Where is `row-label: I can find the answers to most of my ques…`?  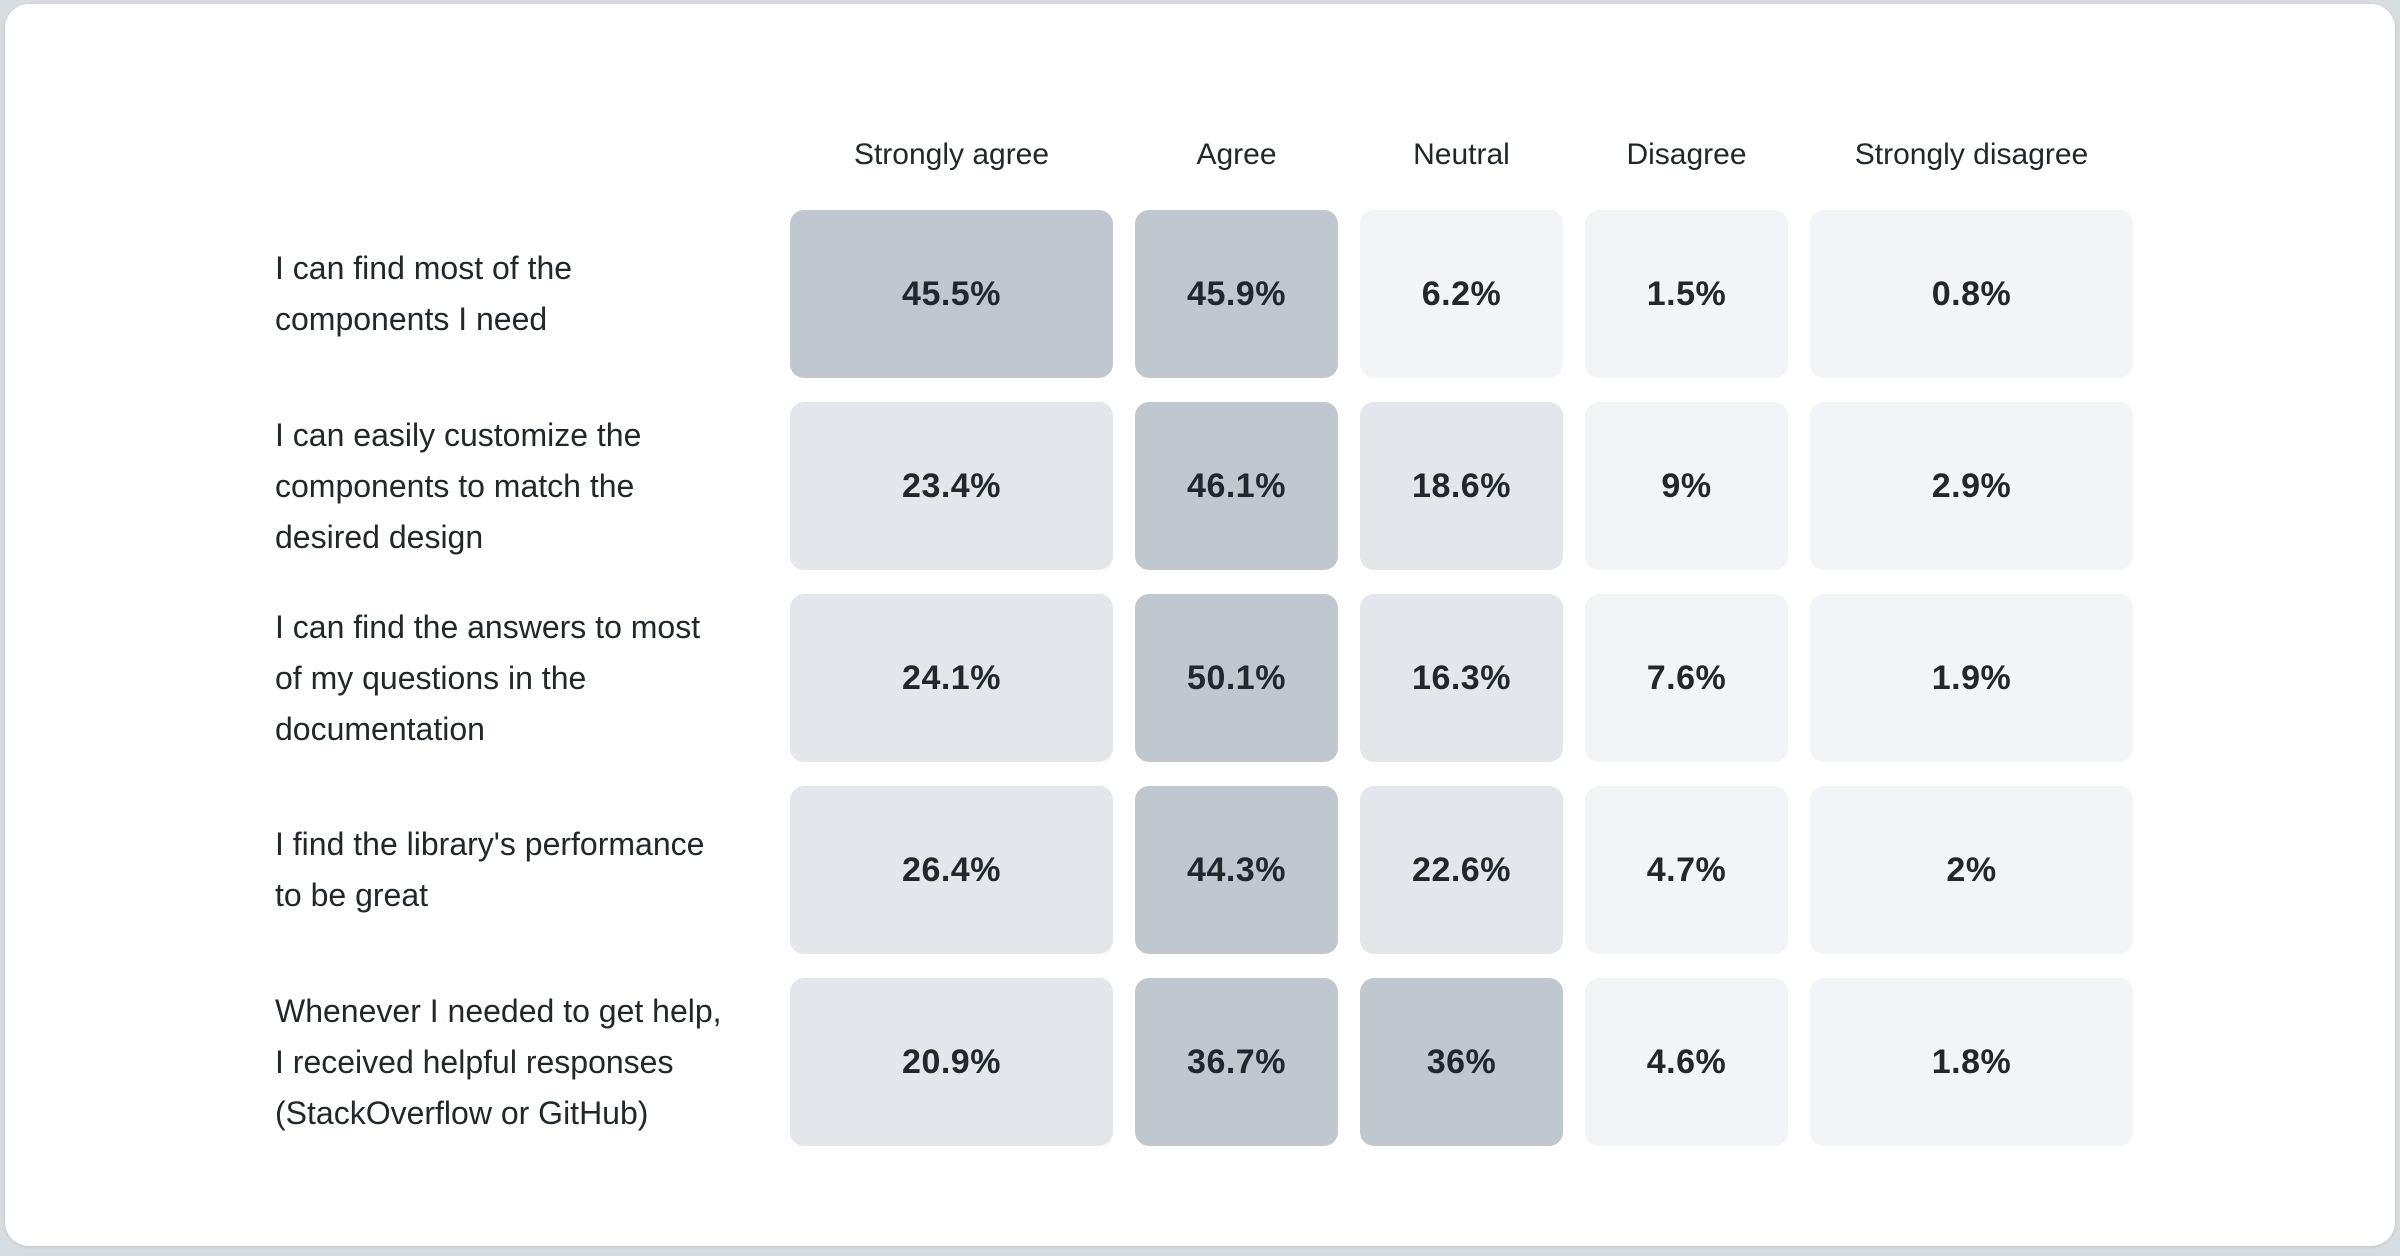
row-label: I can find the answers to most of my ques… is located at coordinates (521, 678).